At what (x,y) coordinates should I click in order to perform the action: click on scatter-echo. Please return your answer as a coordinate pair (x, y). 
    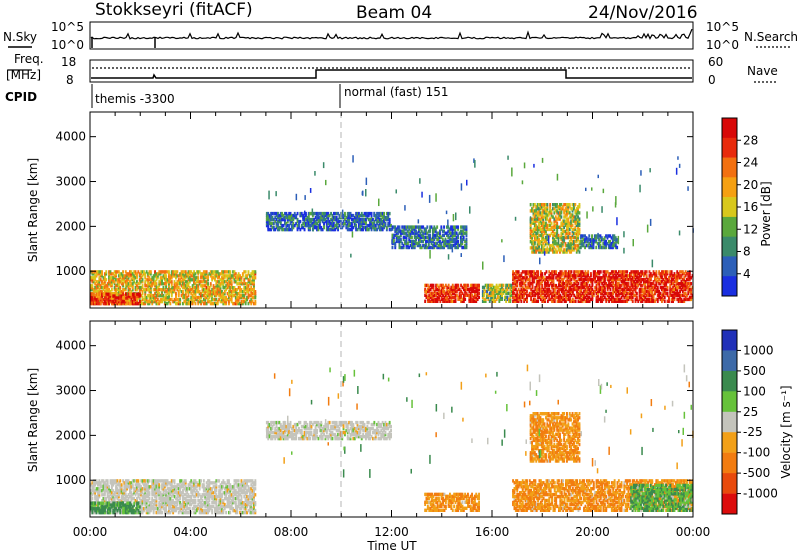
    Looking at the image, I should click on (446, 212).